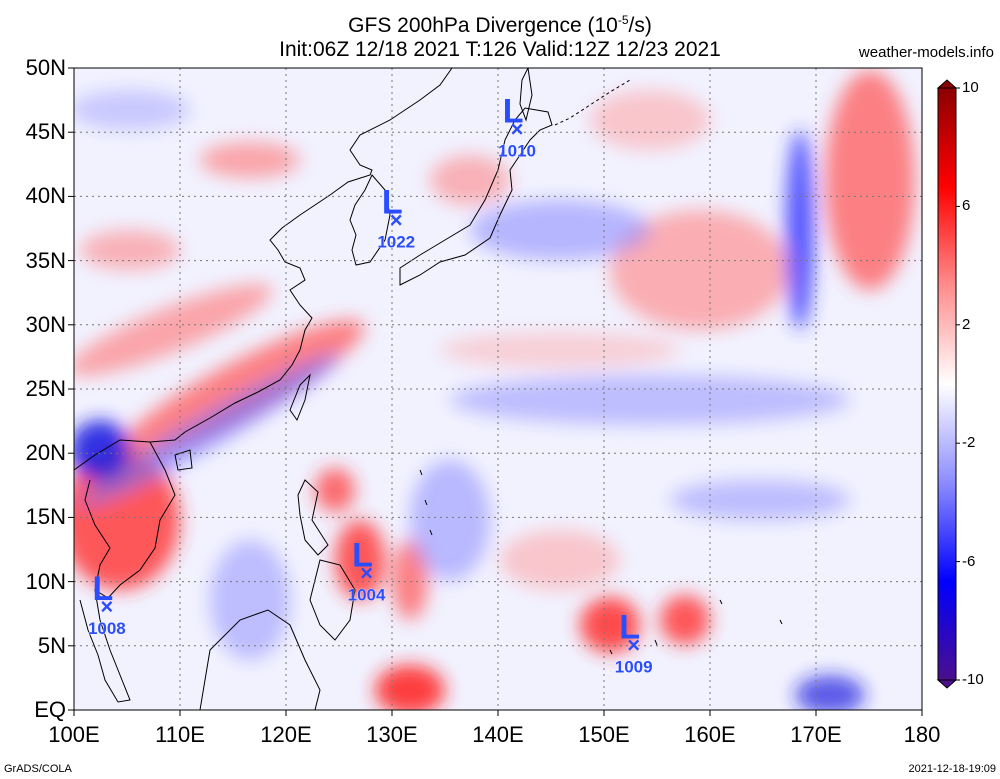 The width and height of the screenshot is (1000, 779). What do you see at coordinates (180, 734) in the screenshot?
I see `longitude-tick-label: 110E` at bounding box center [180, 734].